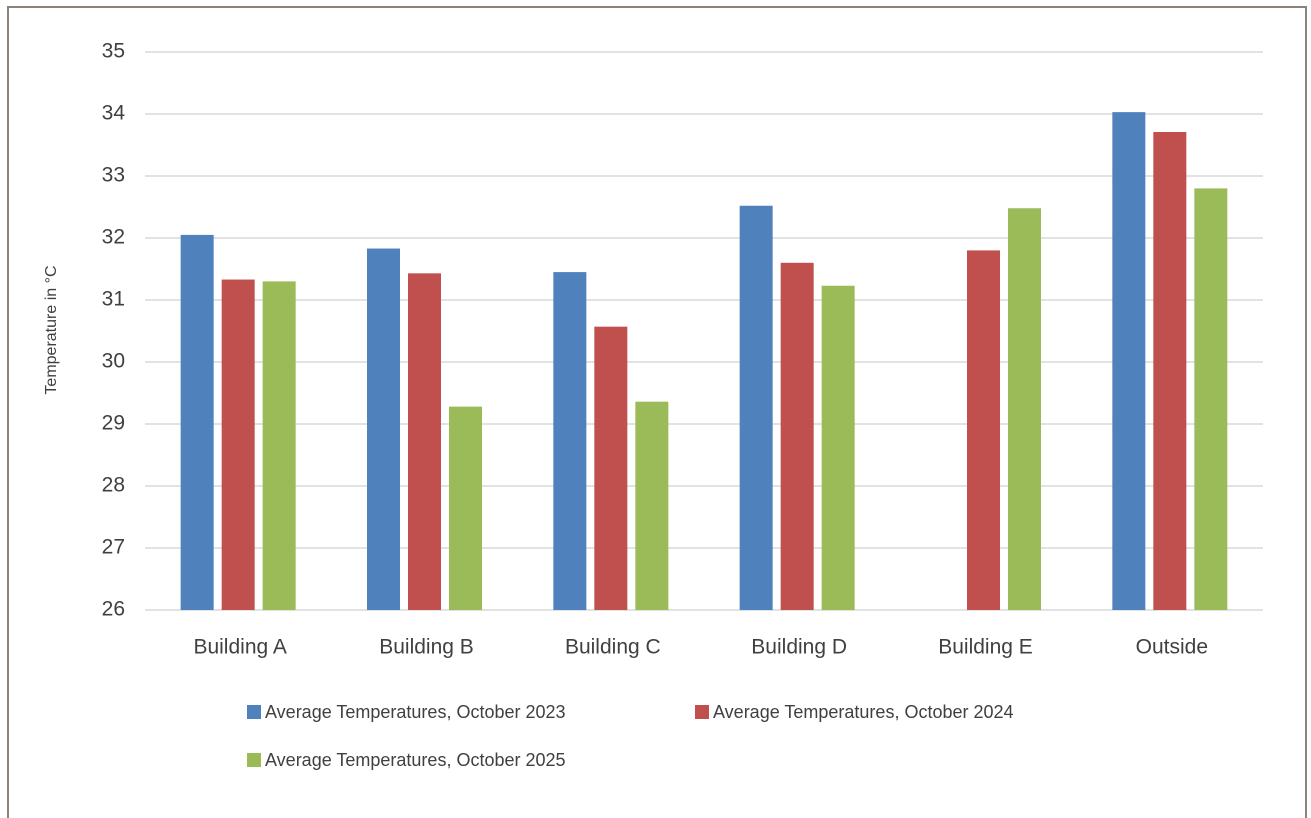 The image size is (1311, 818). Describe the element at coordinates (1172, 647) in the screenshot. I see `x-tick-label: Outside` at that location.